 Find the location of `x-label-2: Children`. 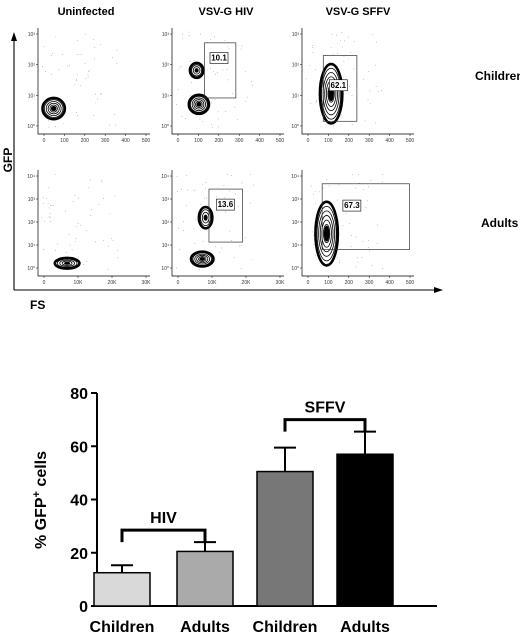

x-label-2: Children is located at coordinates (285, 627).